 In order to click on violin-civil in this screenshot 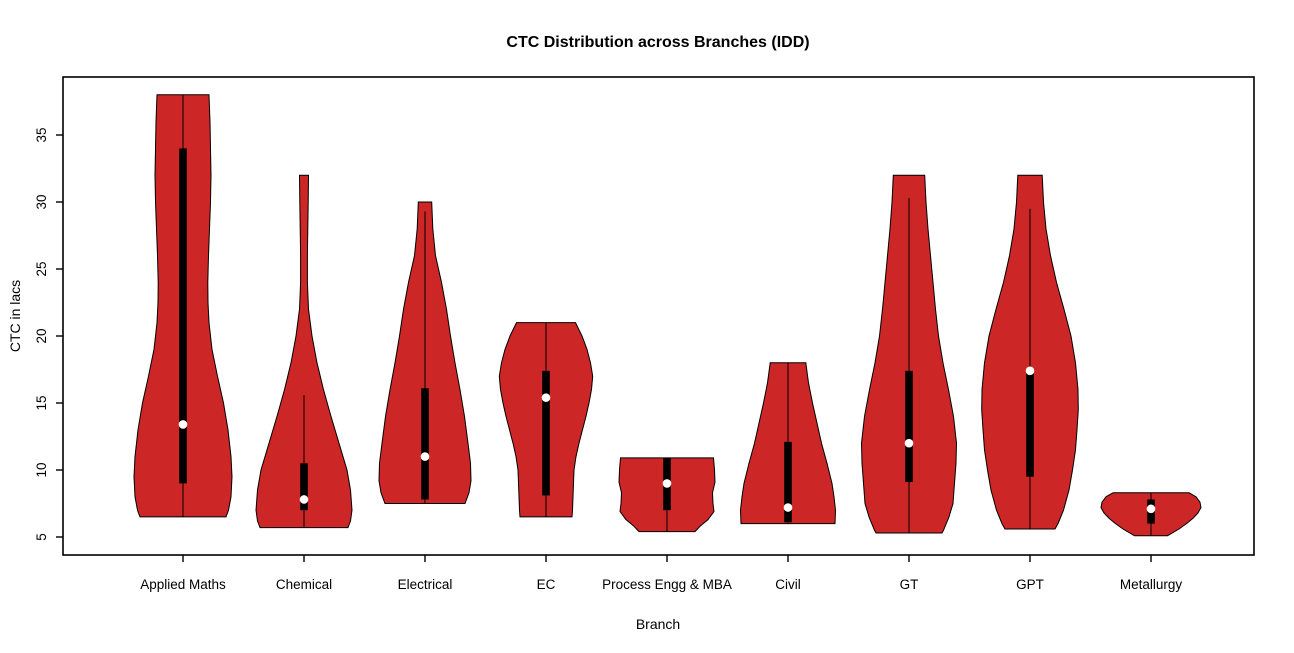, I will do `click(788, 443)`.